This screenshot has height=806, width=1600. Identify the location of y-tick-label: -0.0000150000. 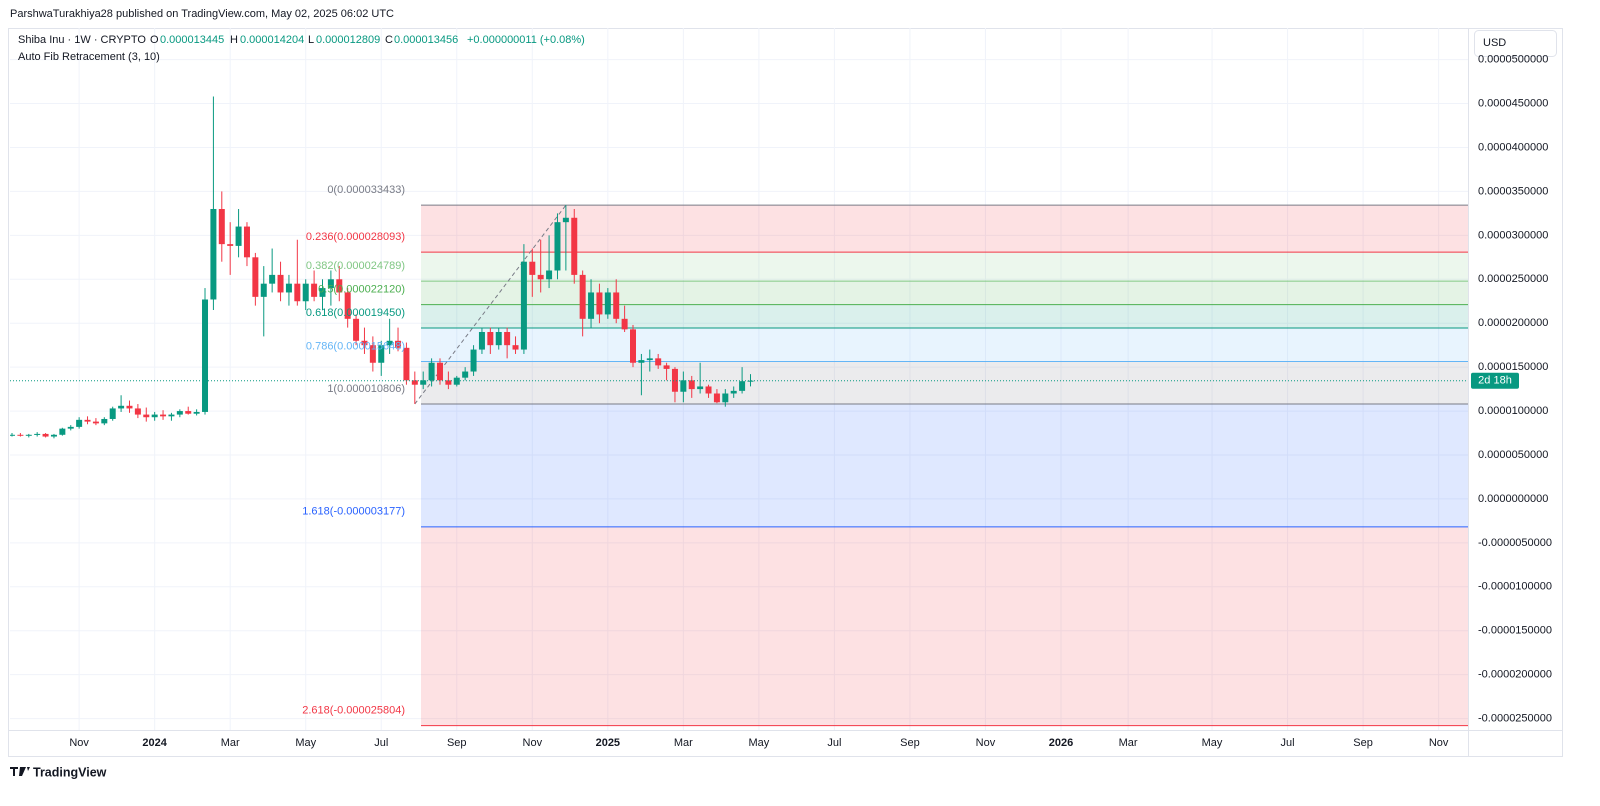
(1515, 631).